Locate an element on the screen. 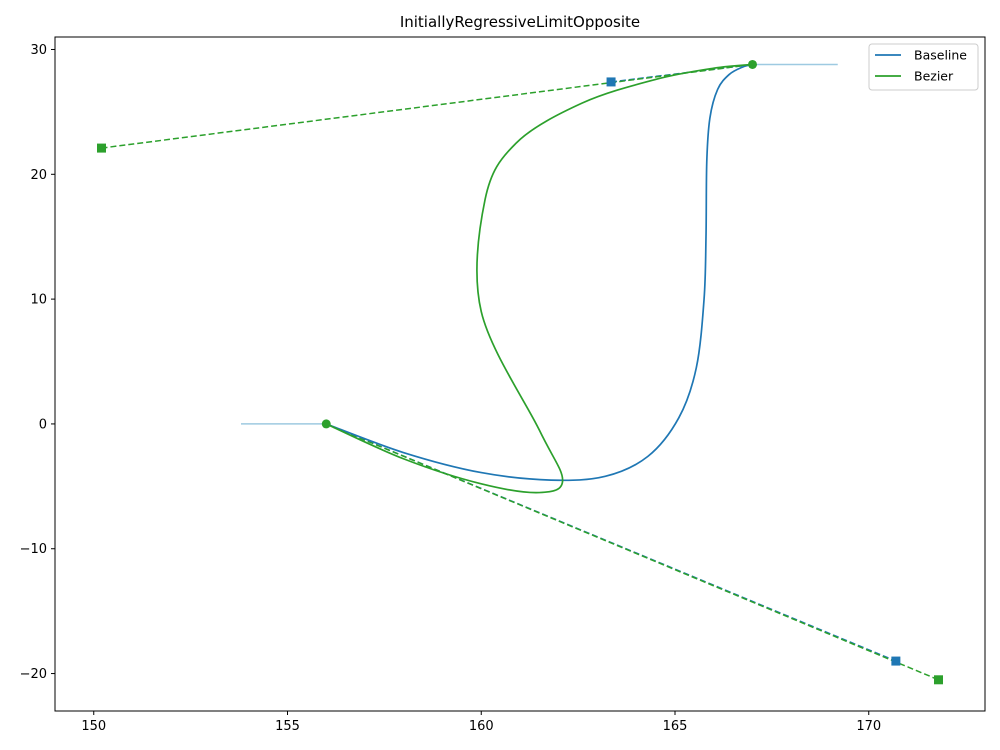  chart-title: InitiallyRegressiveLimitOpposite is located at coordinates (520, 22).